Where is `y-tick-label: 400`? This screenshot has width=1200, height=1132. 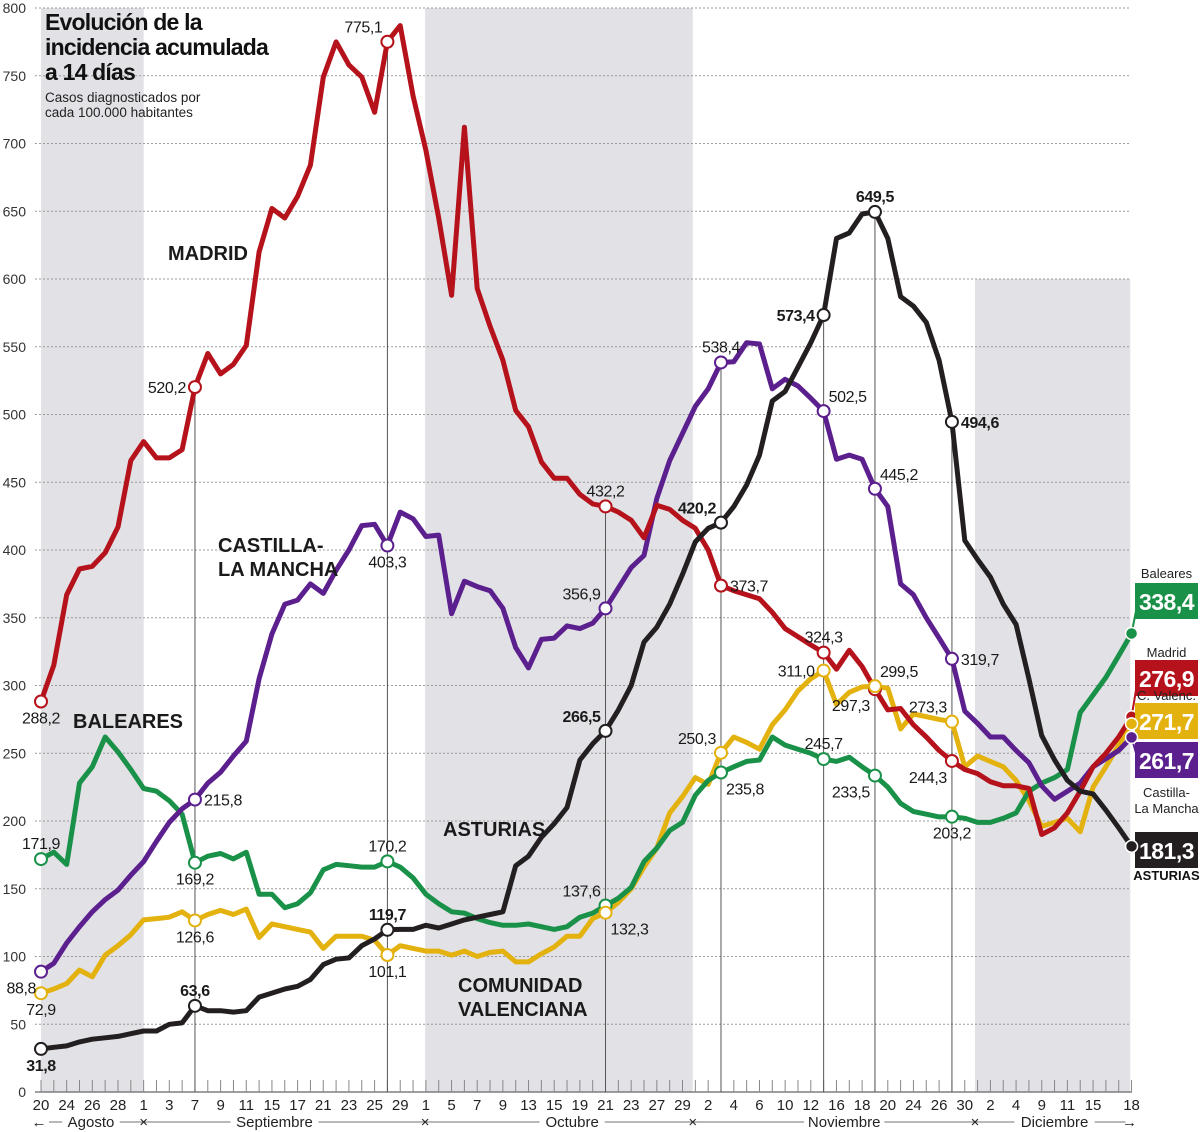 y-tick-label: 400 is located at coordinates (15, 550).